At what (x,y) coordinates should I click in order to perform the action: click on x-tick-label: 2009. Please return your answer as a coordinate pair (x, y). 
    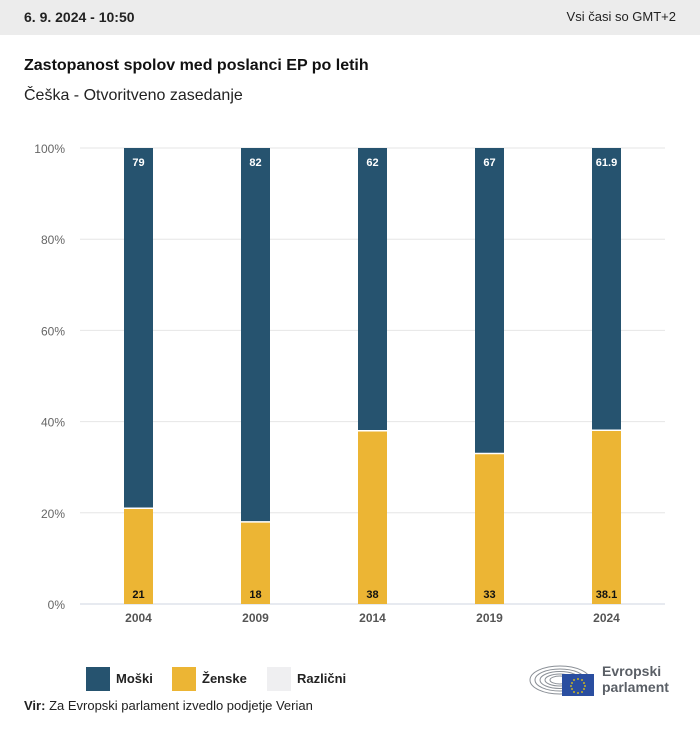
    Looking at the image, I should click on (255, 618).